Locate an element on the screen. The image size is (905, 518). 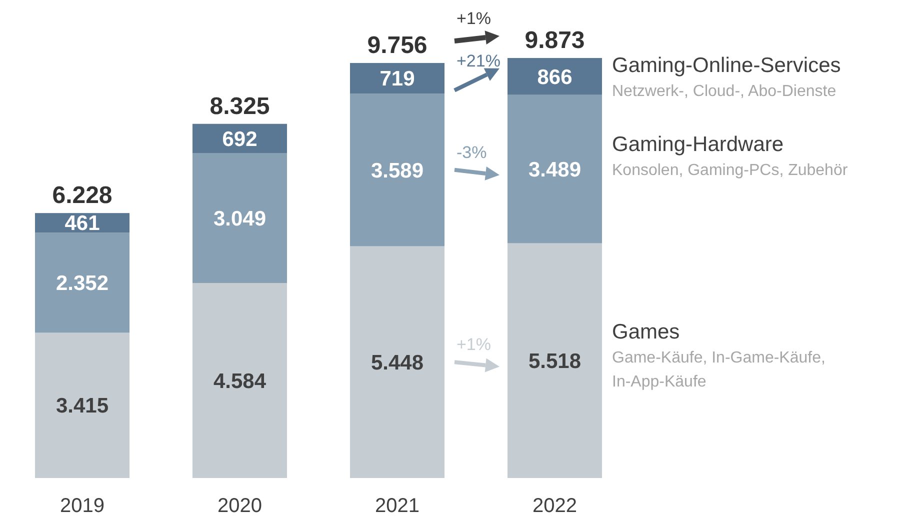
x-tick-label: 2019 is located at coordinates (82, 506).